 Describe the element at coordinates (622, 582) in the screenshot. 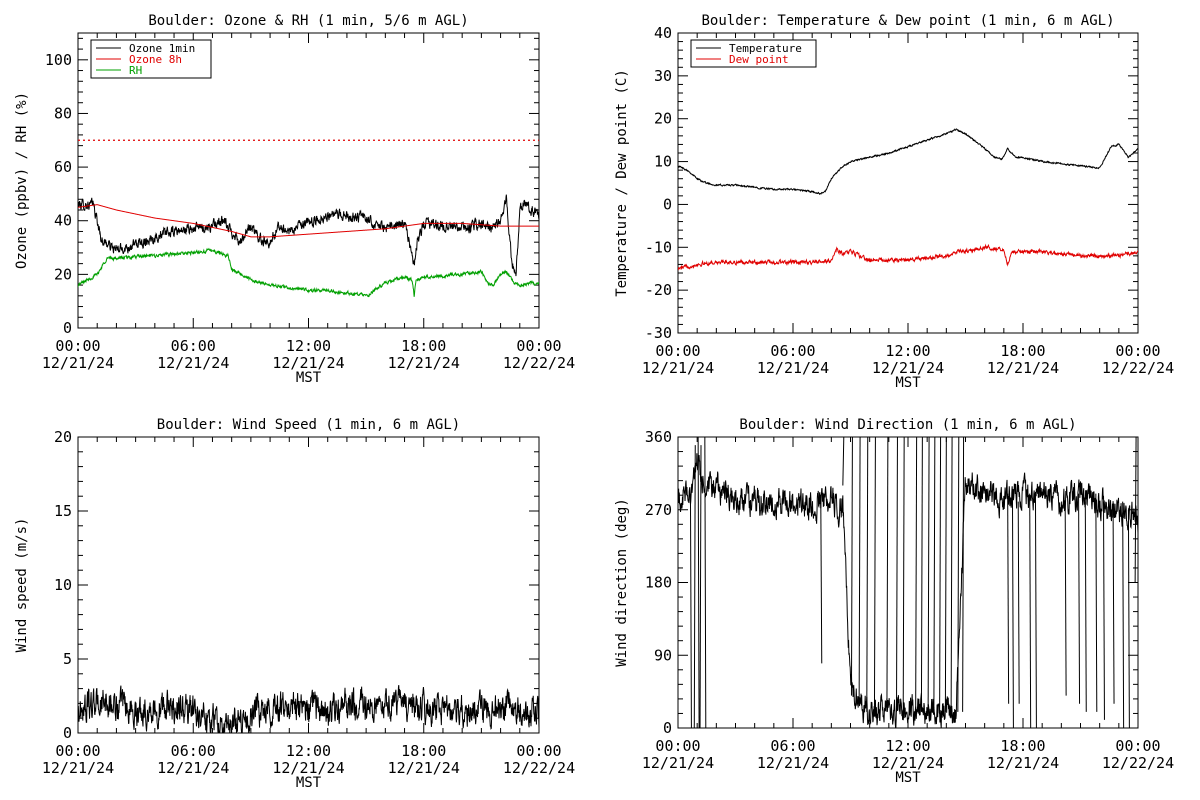

I see `y-axis-label: Wind direction (deg)` at that location.